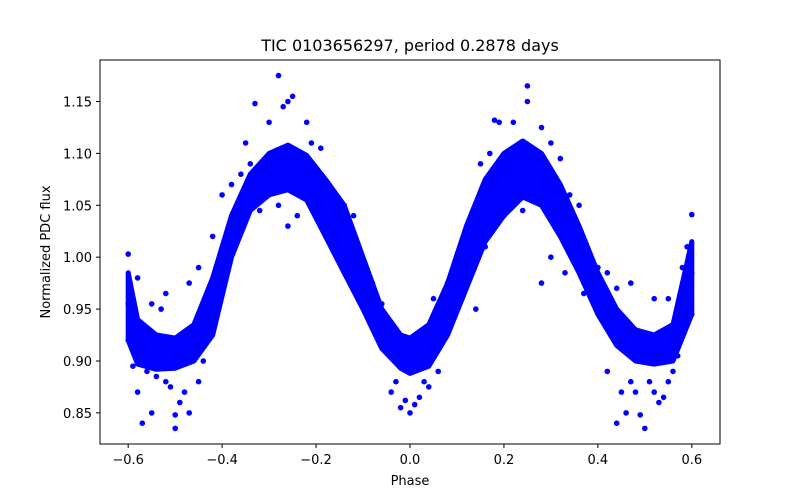  I want to click on x-tick-label: −0.2, so click(316, 460).